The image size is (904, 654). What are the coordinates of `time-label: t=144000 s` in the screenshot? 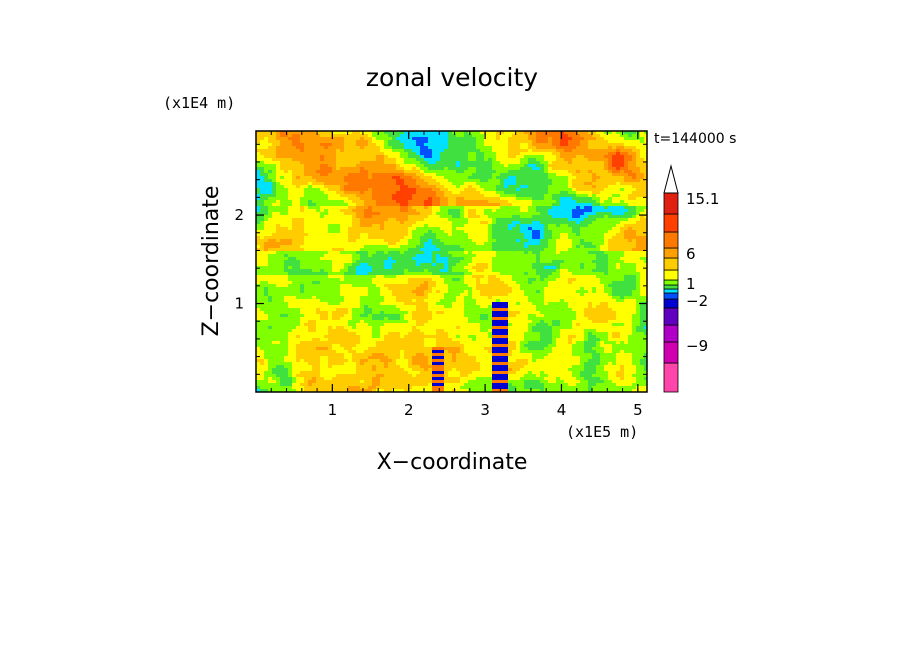 It's located at (695, 139).